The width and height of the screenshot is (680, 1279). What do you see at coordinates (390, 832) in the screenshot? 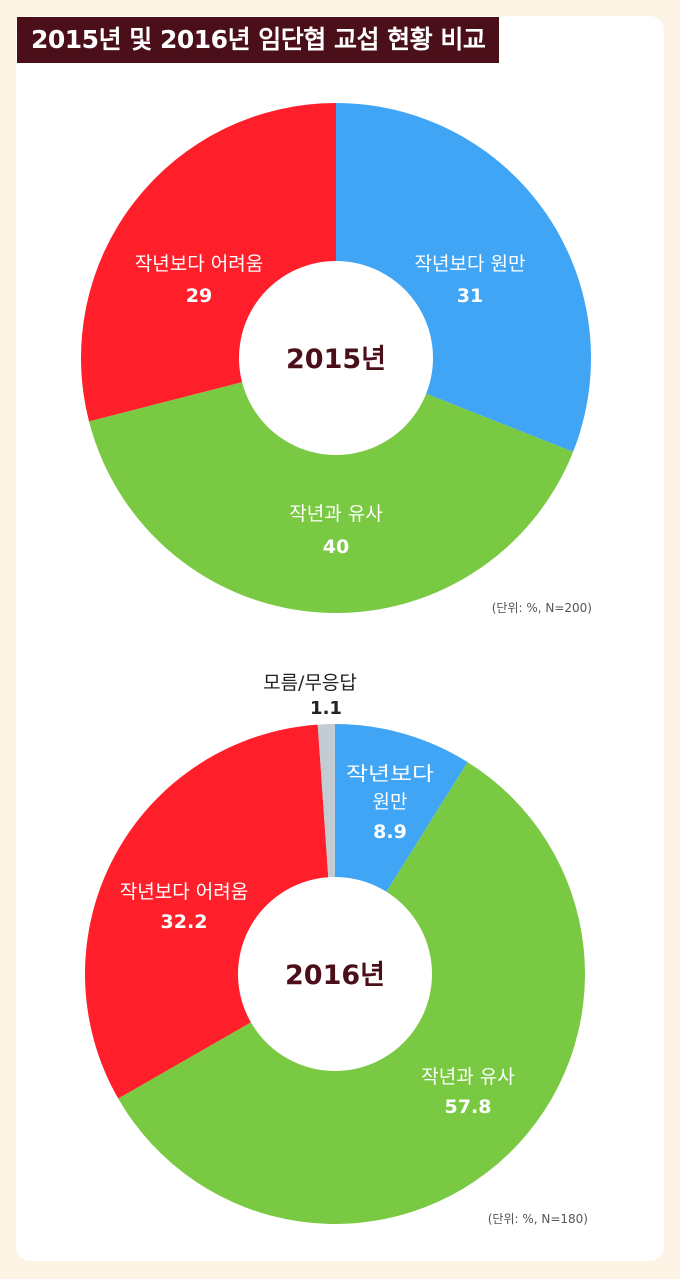
I see `slice-value-2016-smoother: 8.9` at bounding box center [390, 832].